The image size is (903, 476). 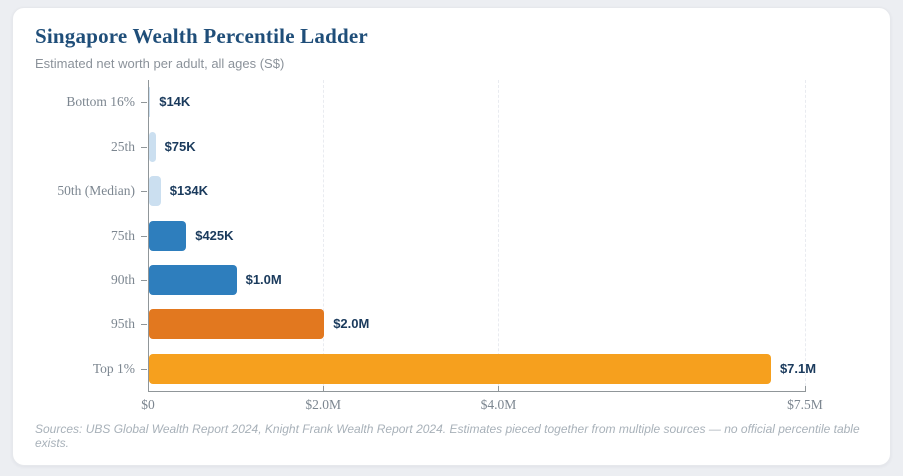 I want to click on category-label-bottom-16: Bottom 16%, so click(x=100, y=102).